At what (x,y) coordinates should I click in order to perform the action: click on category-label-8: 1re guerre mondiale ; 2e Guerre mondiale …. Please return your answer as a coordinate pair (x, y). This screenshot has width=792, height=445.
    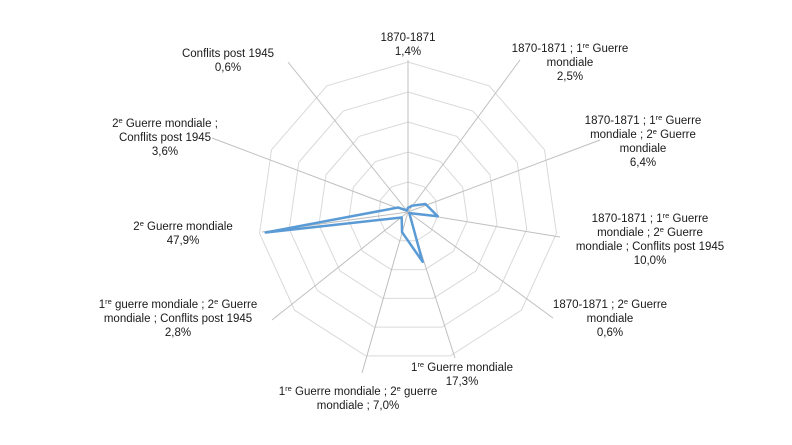
    Looking at the image, I should click on (178, 318).